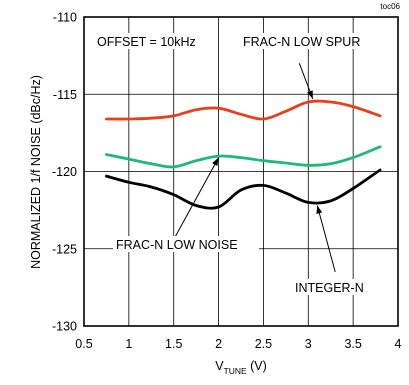 The width and height of the screenshot is (409, 385). Describe the element at coordinates (308, 344) in the screenshot. I see `x-tick-label: 3` at that location.